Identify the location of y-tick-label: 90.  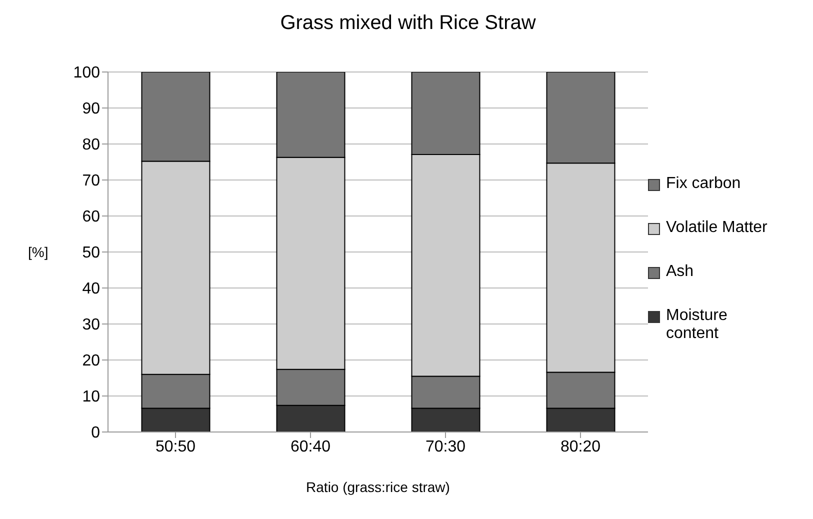
(91, 109).